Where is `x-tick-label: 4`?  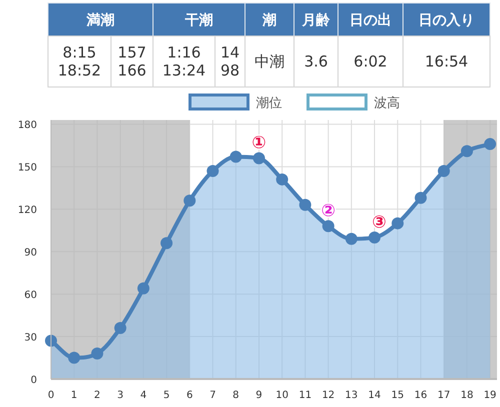 x-tick-label: 4 is located at coordinates (143, 395).